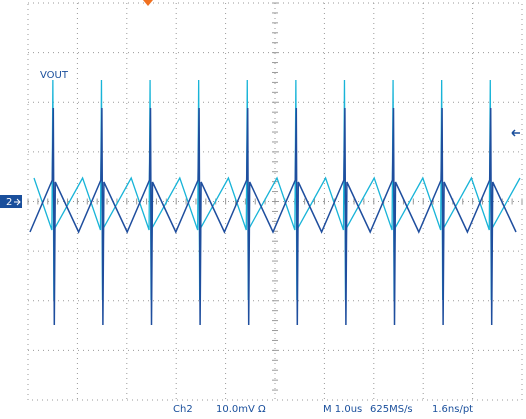 This screenshot has height=419, width=526. What do you see at coordinates (452, 409) in the screenshot?
I see `status-resolution: 1.6ns/pt` at bounding box center [452, 409].